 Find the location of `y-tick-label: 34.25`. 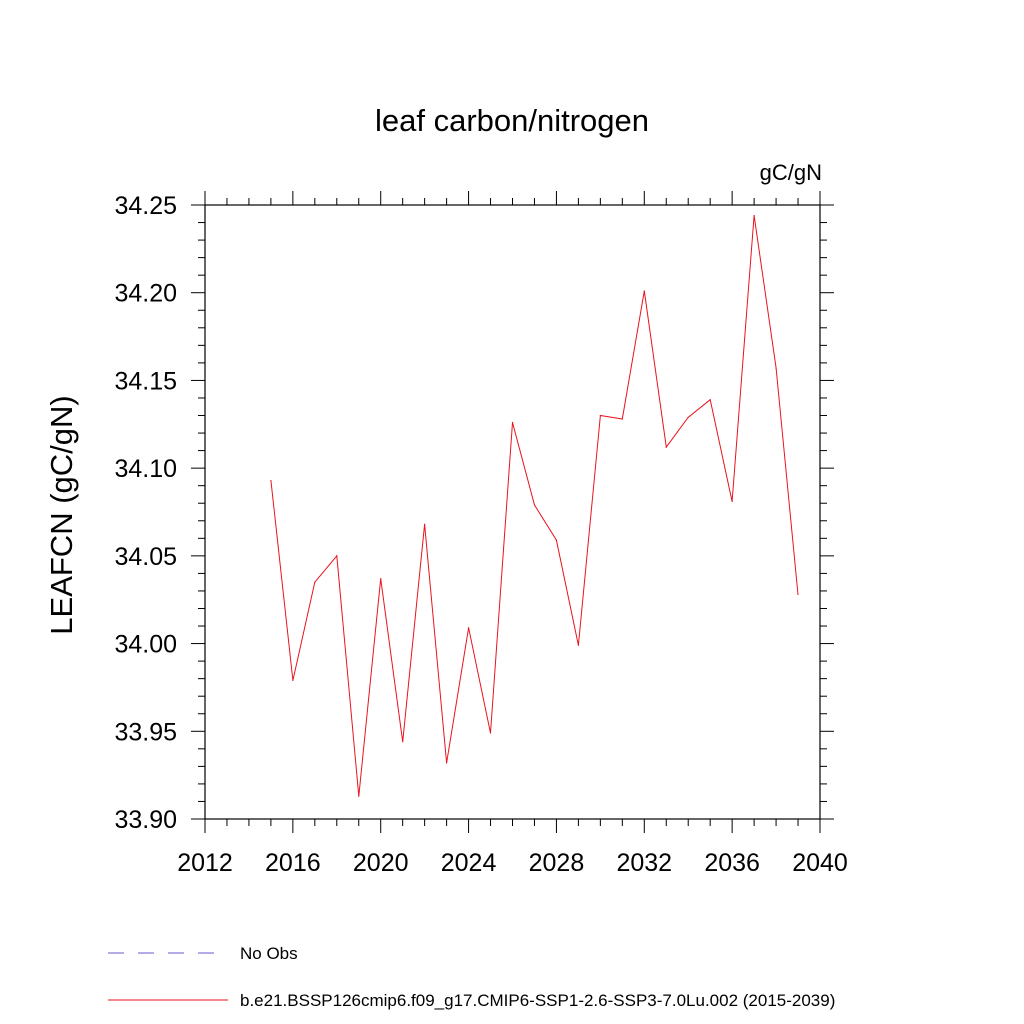

y-tick-label: 34.25 is located at coordinates (145, 206).